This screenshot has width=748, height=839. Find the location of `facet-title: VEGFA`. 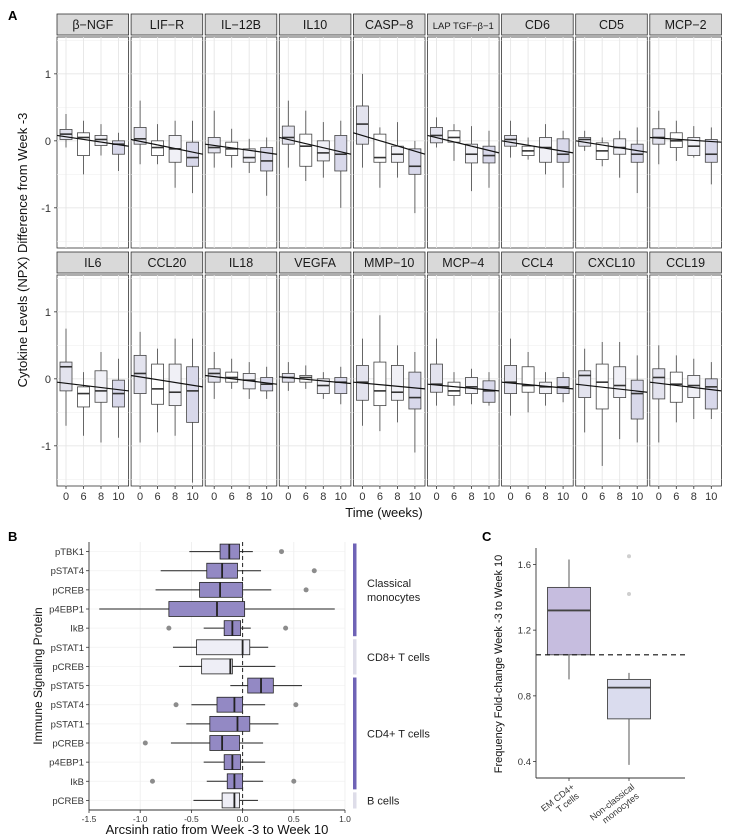

facet-title: VEGFA is located at coordinates (315, 263).